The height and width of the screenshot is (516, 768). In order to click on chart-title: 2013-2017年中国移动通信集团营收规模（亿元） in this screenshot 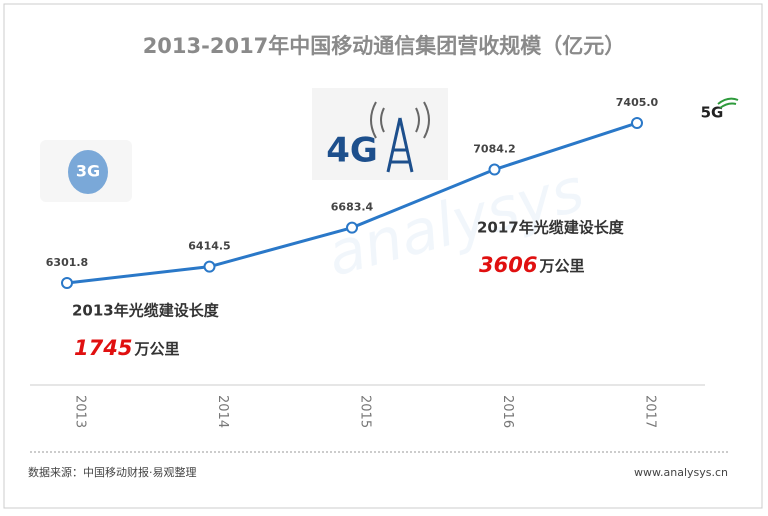, I will do `click(384, 46)`.